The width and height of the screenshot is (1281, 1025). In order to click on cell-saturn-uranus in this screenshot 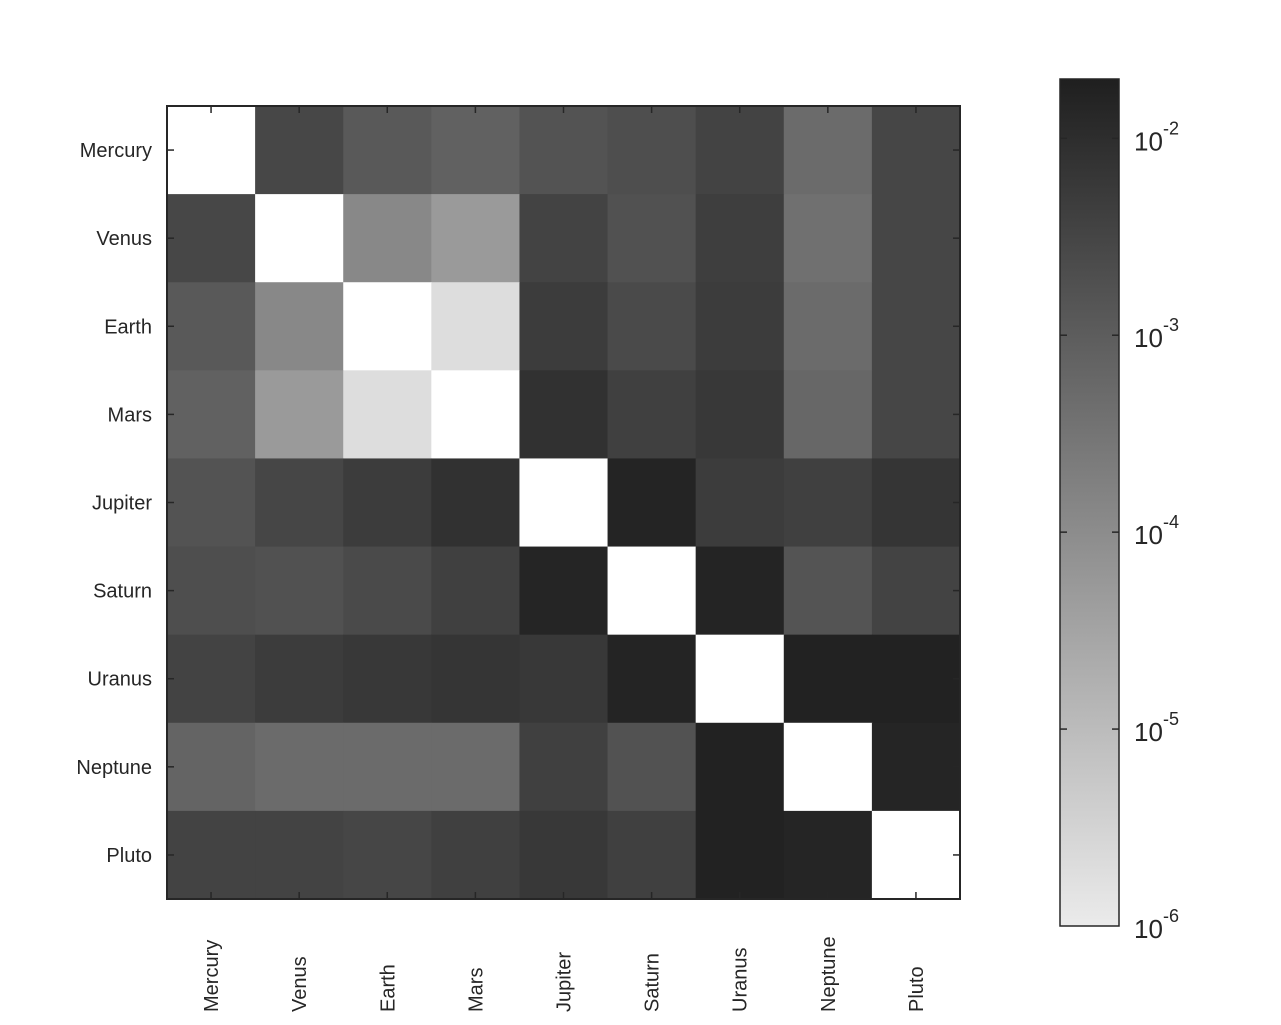, I will do `click(740, 591)`.